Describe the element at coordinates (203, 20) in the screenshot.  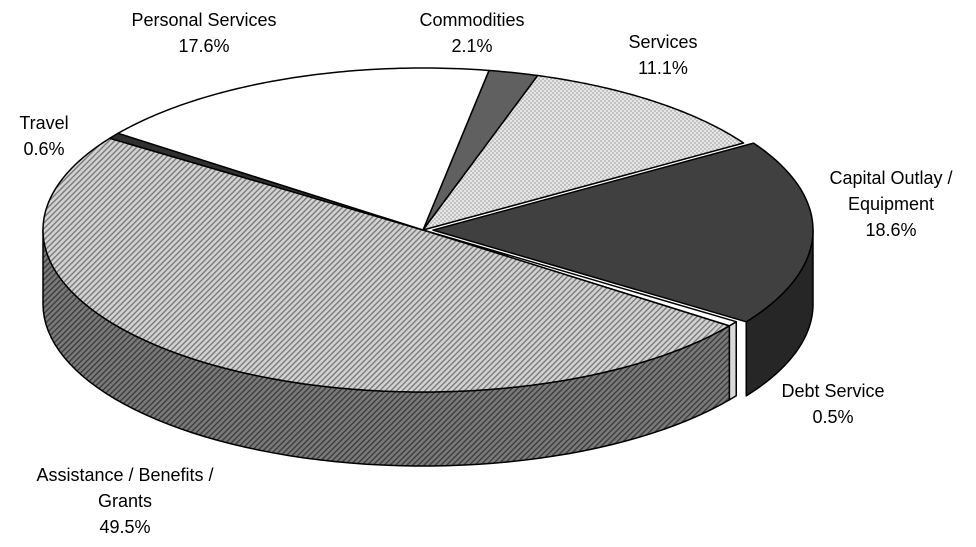
I see `slice-name-personal-services: Personal Services` at that location.